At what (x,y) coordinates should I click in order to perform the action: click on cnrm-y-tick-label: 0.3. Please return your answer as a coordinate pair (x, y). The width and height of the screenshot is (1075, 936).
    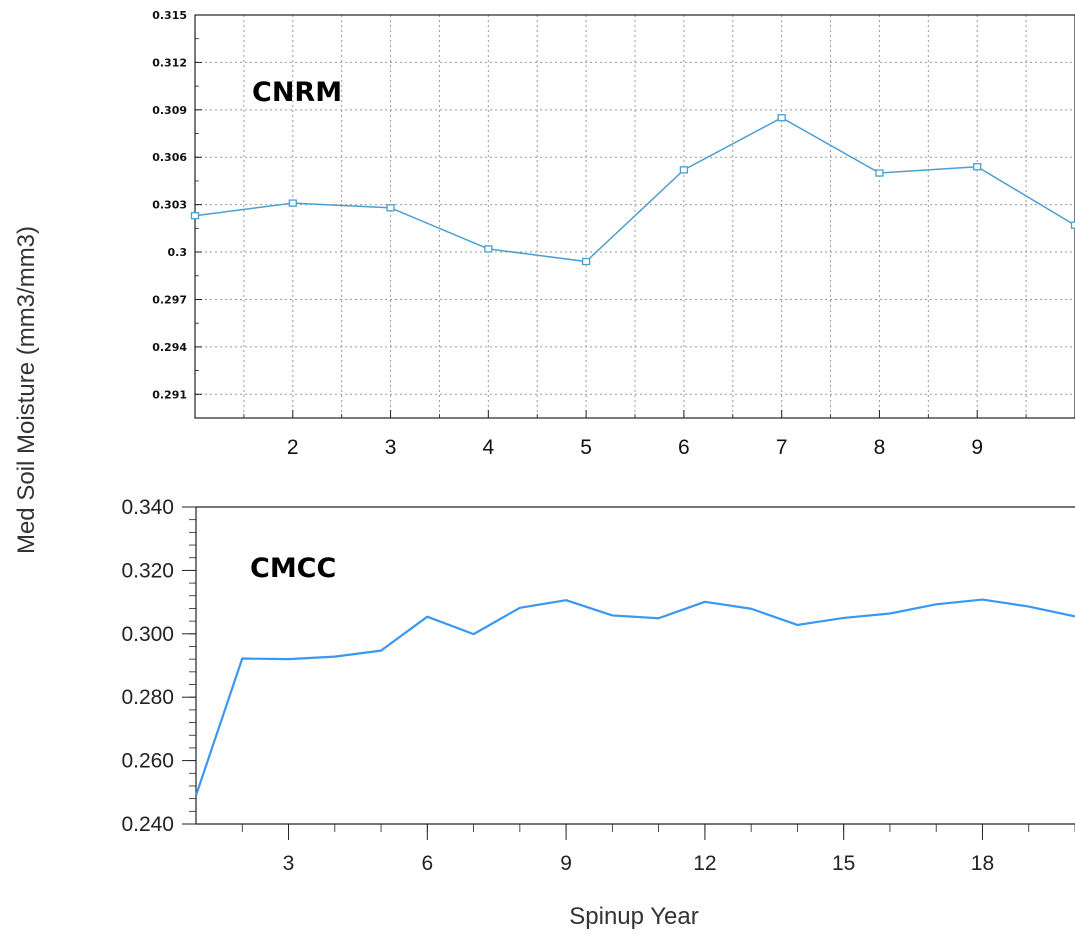
    Looking at the image, I should click on (178, 252).